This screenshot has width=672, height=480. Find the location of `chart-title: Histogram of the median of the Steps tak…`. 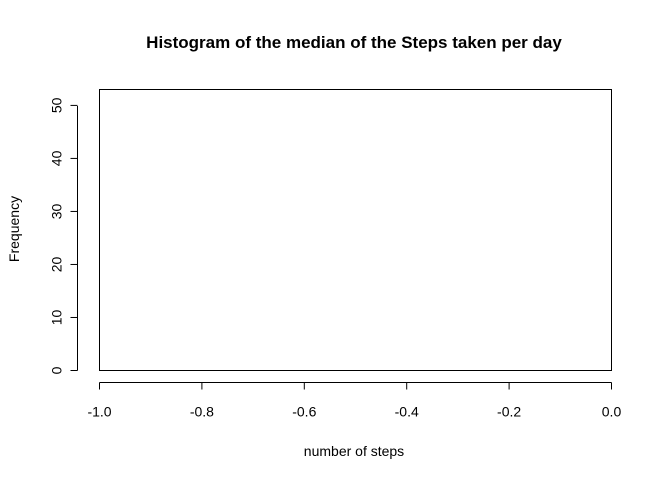

chart-title: Histogram of the median of the Steps tak… is located at coordinates (354, 42).